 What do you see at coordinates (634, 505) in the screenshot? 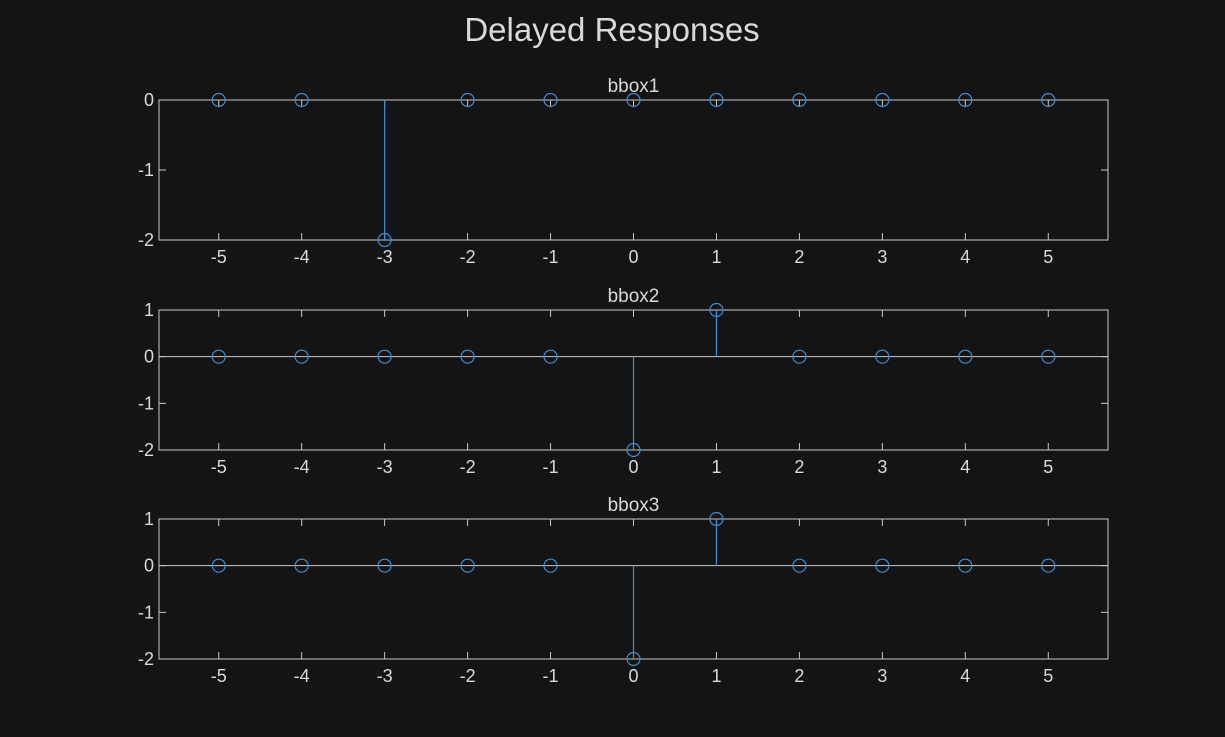
I see `subplot-title: bbox3` at bounding box center [634, 505].